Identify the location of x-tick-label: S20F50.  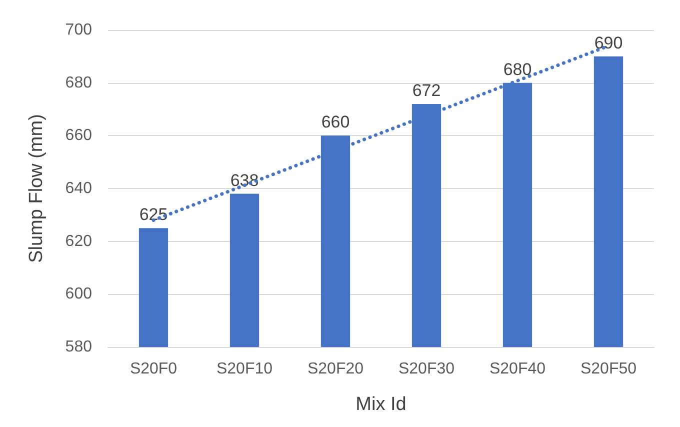
(608, 369).